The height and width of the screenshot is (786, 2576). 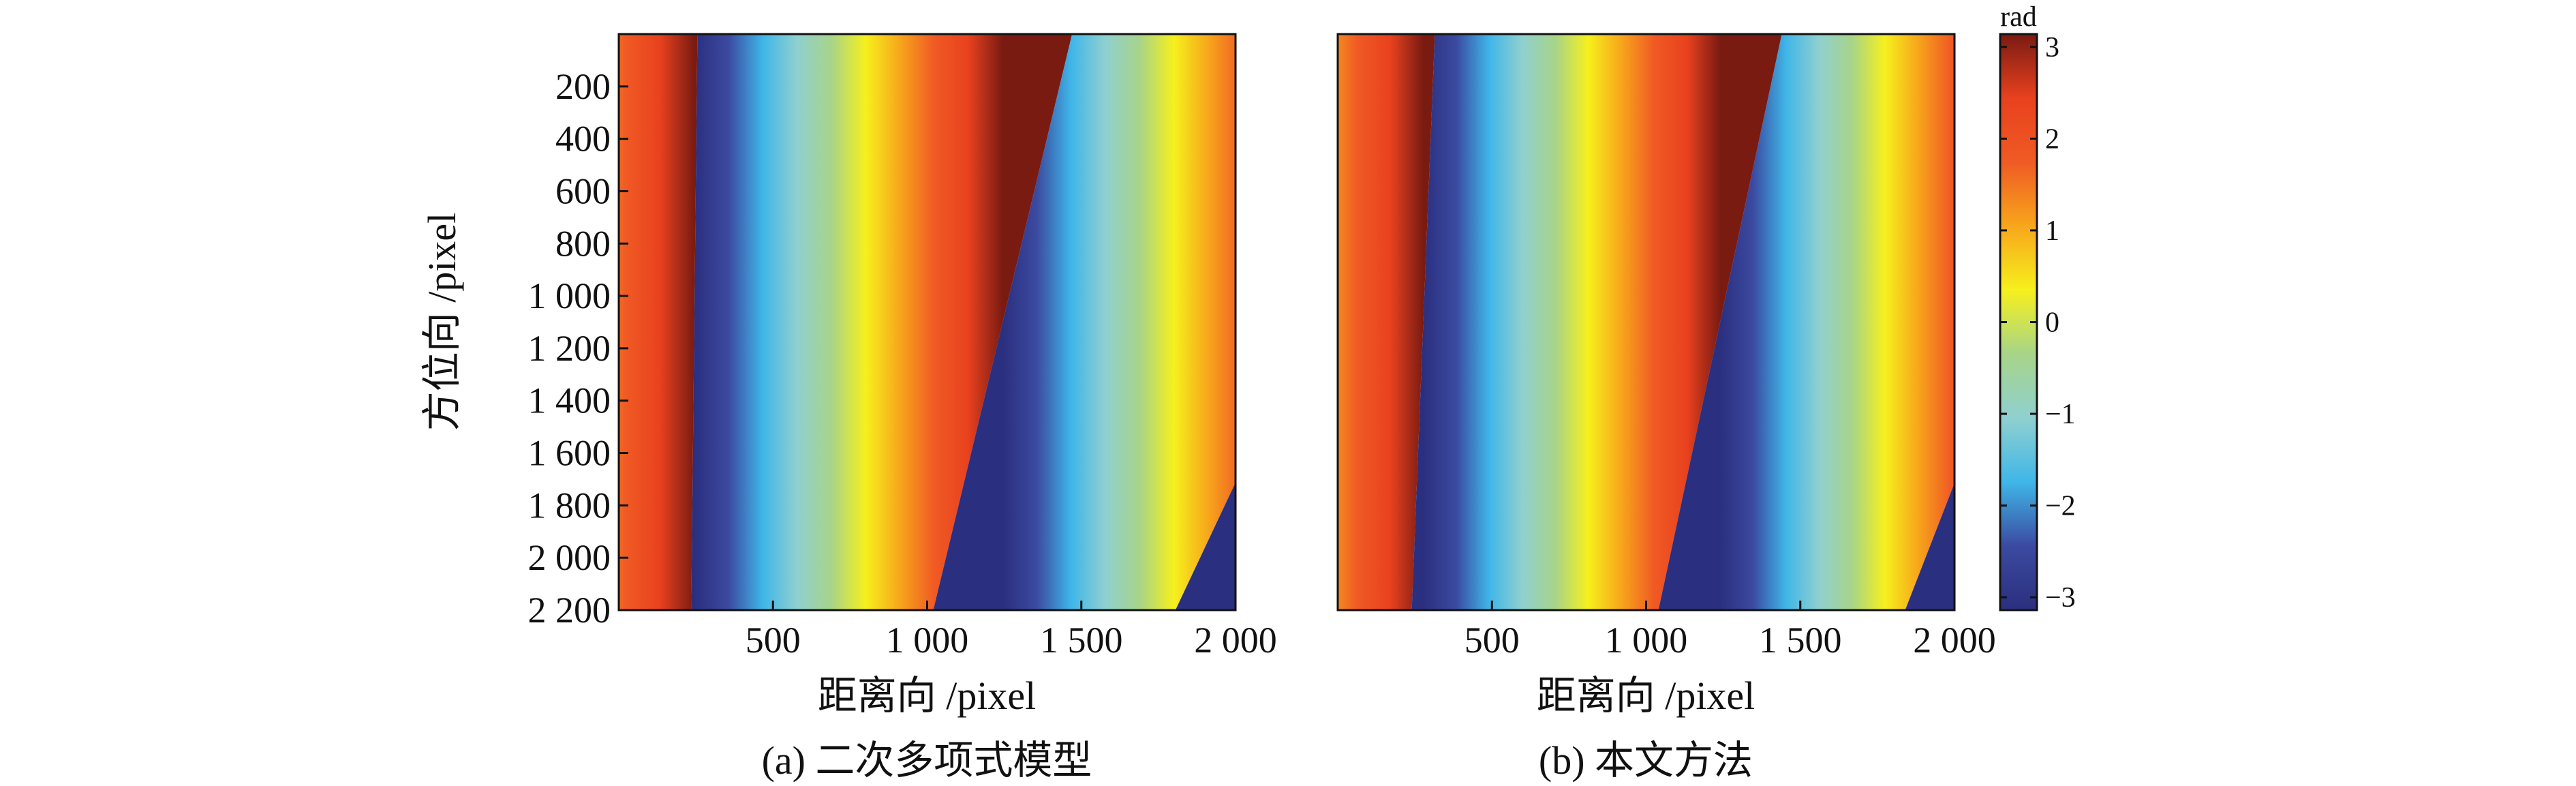 What do you see at coordinates (583, 86) in the screenshot?
I see `y-tick-label: 200` at bounding box center [583, 86].